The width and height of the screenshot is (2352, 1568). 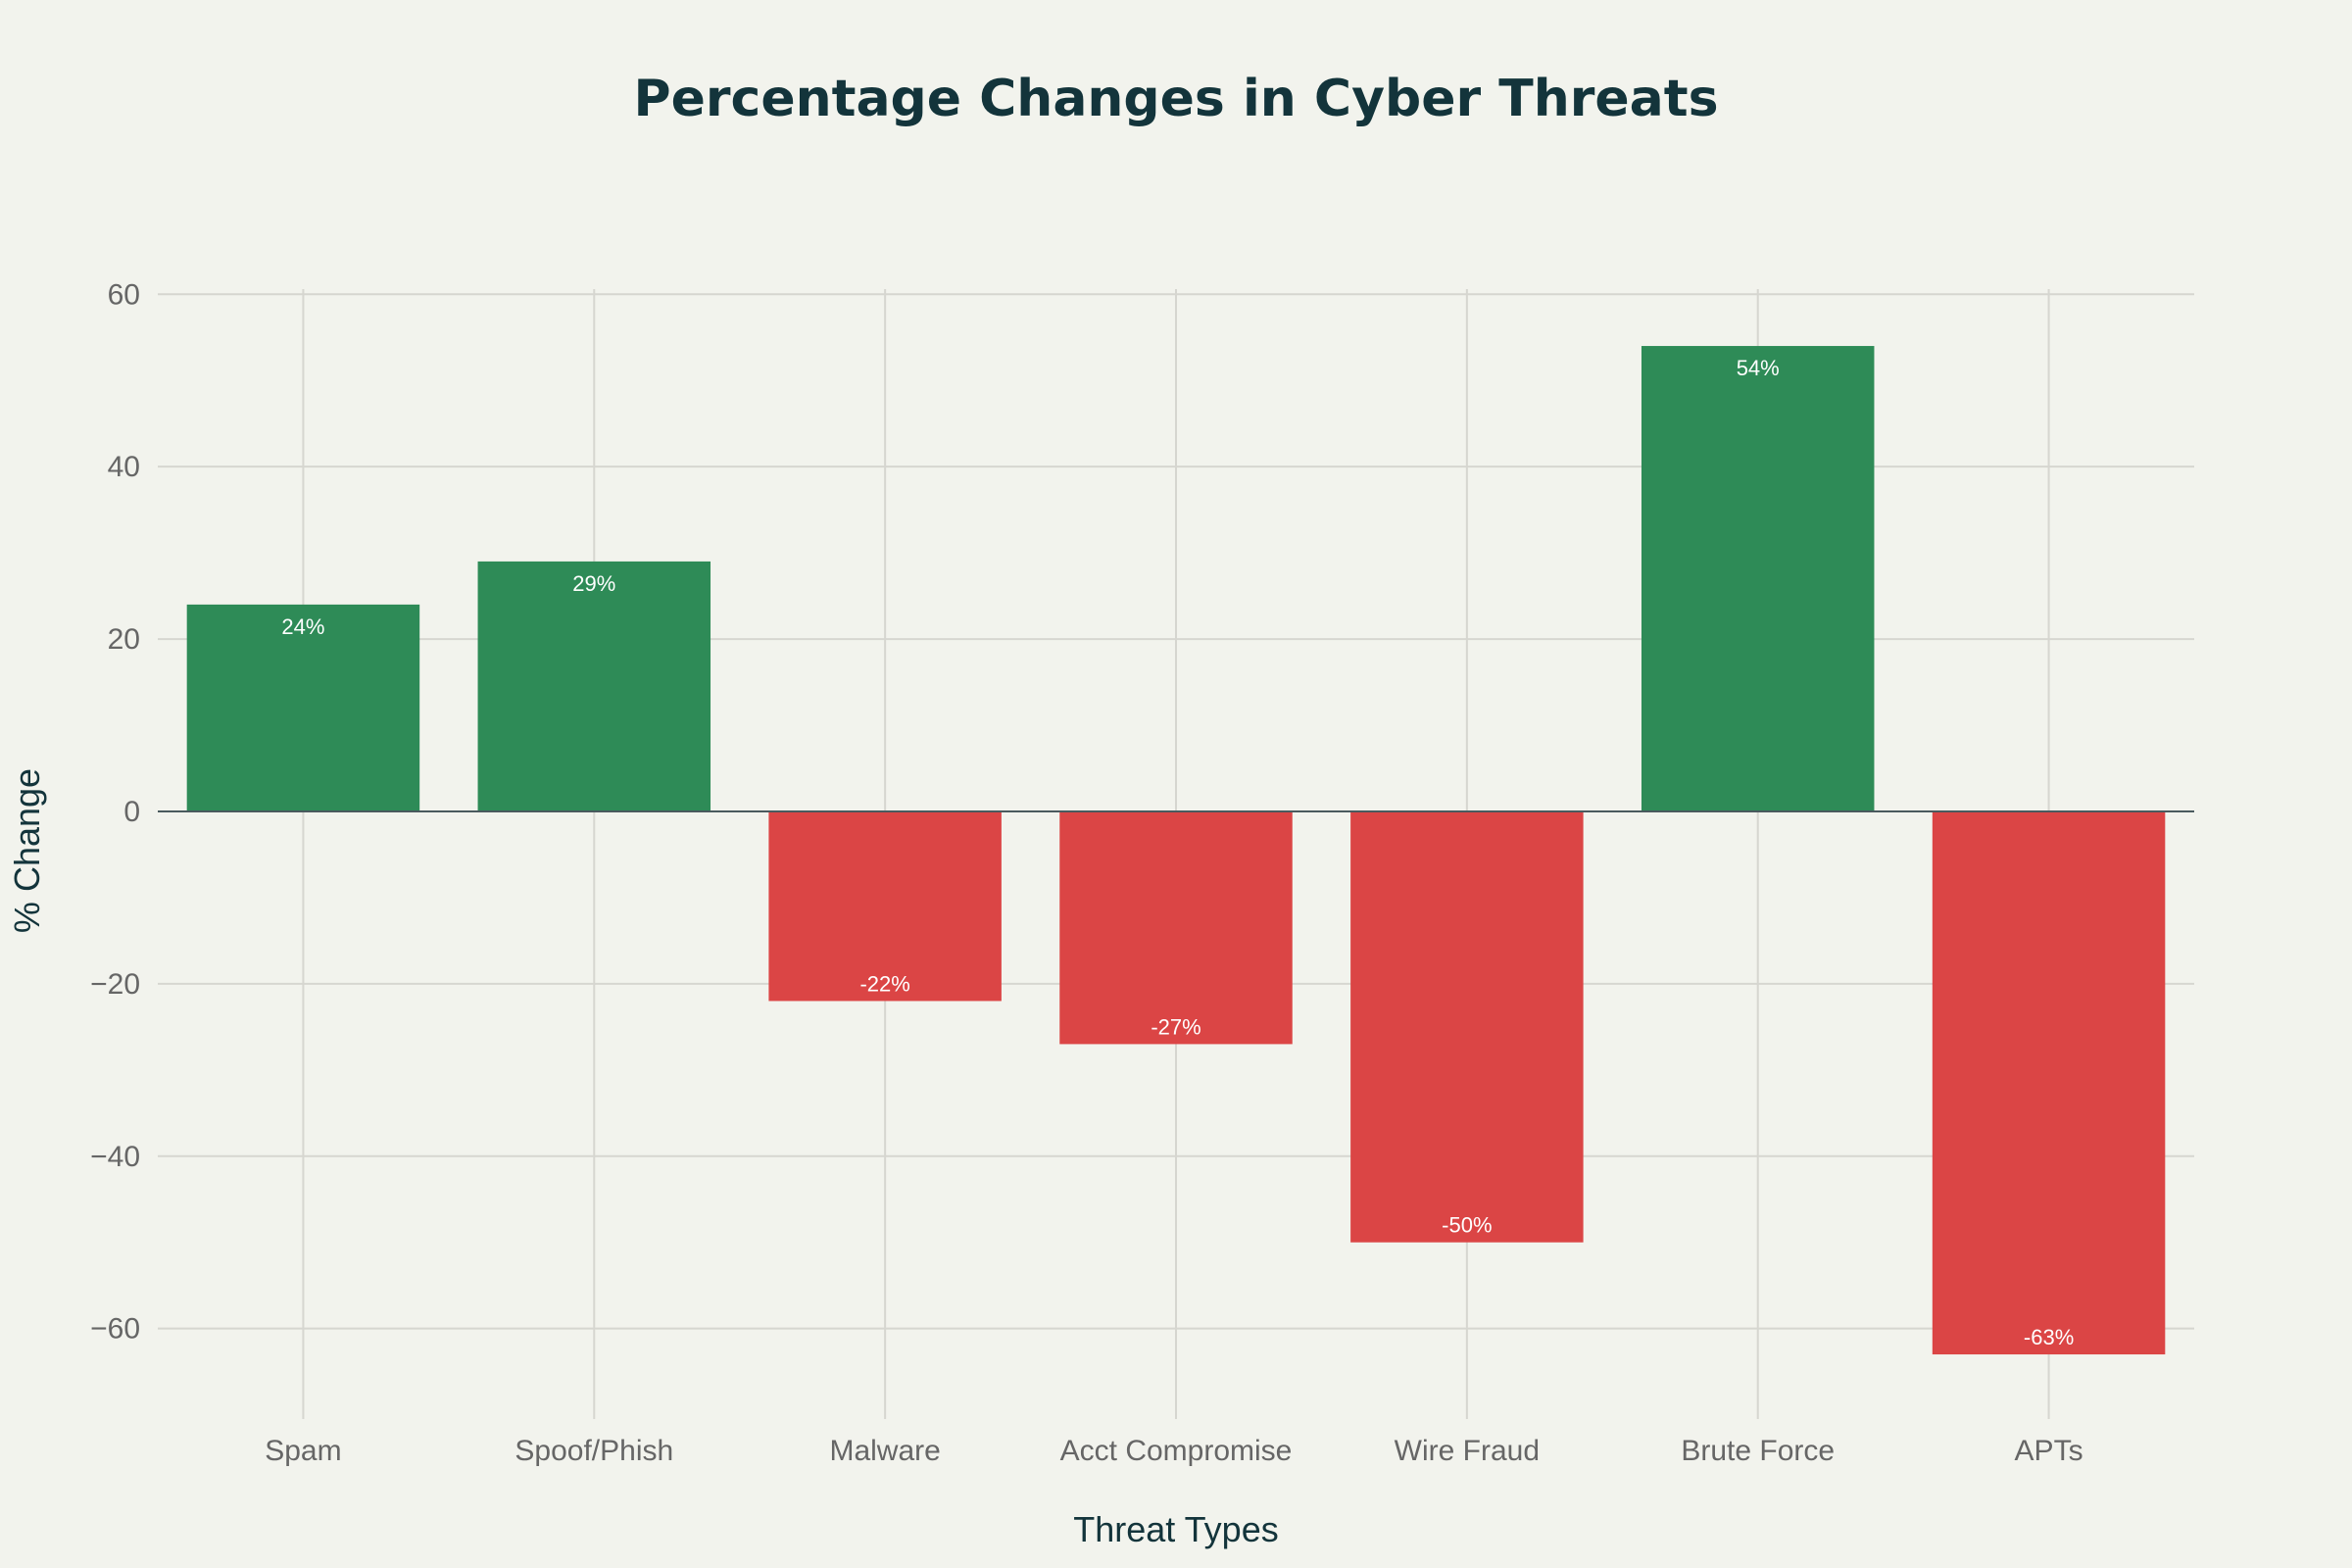 I want to click on y-tick-label: −60, so click(x=115, y=1329).